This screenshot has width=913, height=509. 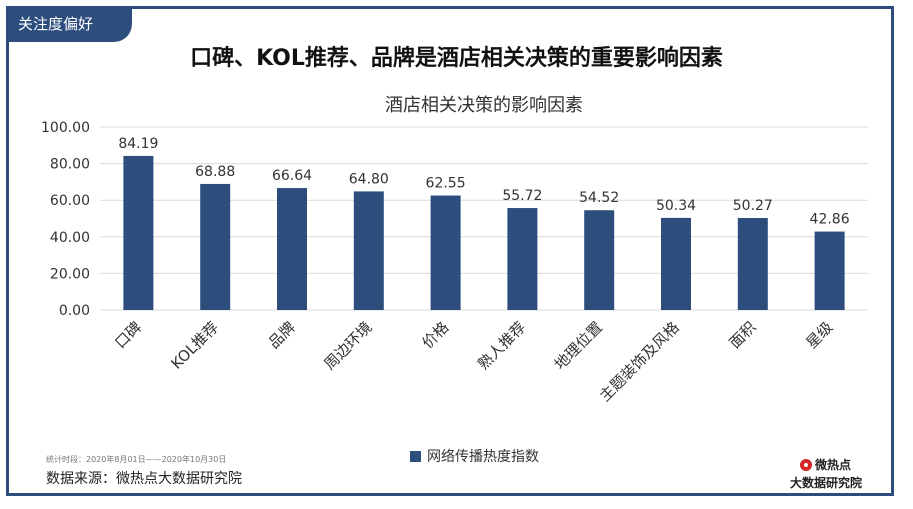 I want to click on section-tag: 关注度偏好, so click(x=69, y=24).